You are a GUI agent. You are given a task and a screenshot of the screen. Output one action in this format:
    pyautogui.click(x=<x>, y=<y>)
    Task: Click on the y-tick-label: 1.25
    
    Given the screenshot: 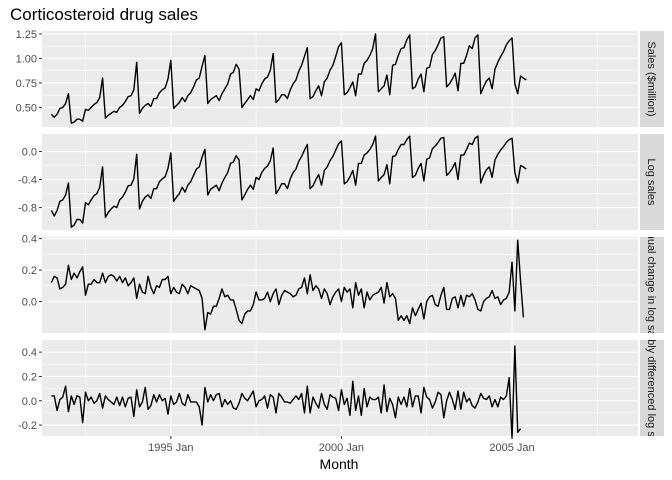 What is the action you would take?
    pyautogui.click(x=26, y=35)
    